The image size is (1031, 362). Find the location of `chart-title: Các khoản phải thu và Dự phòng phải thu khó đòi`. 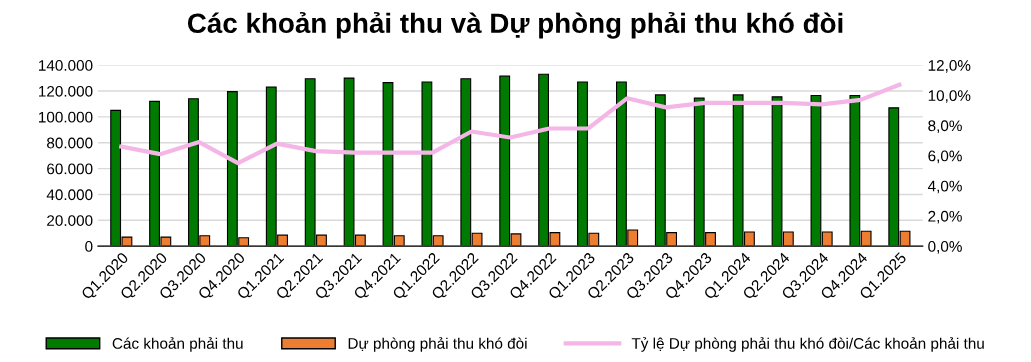

chart-title: Các khoản phải thu và Dự phòng phải thu khó đòi is located at coordinates (515, 25).